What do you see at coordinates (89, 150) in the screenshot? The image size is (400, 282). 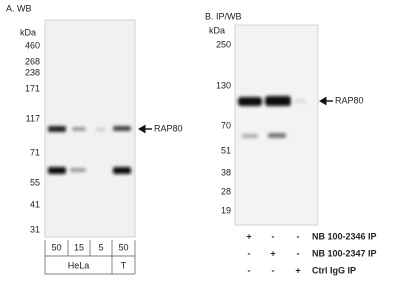 I see `bands-a` at bounding box center [89, 150].